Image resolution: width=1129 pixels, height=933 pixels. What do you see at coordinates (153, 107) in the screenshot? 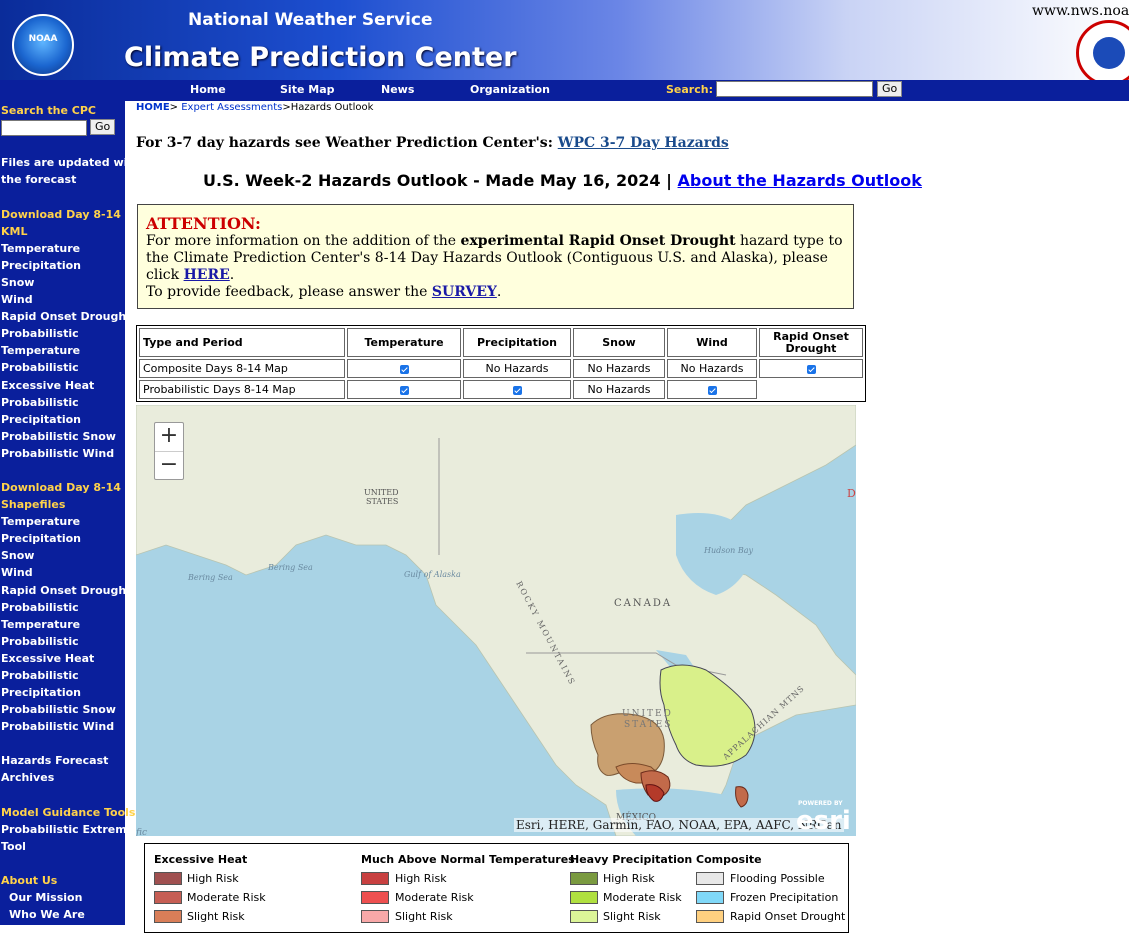
I see `breadcrumb-home: HOME` at bounding box center [153, 107].